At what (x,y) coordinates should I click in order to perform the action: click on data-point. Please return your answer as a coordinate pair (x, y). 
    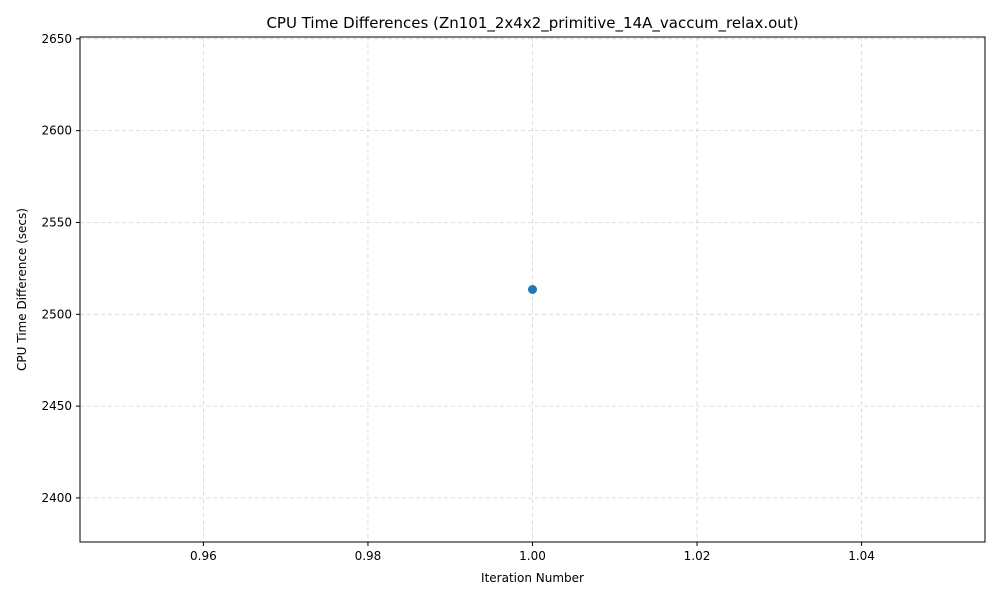
    Looking at the image, I should click on (532, 289).